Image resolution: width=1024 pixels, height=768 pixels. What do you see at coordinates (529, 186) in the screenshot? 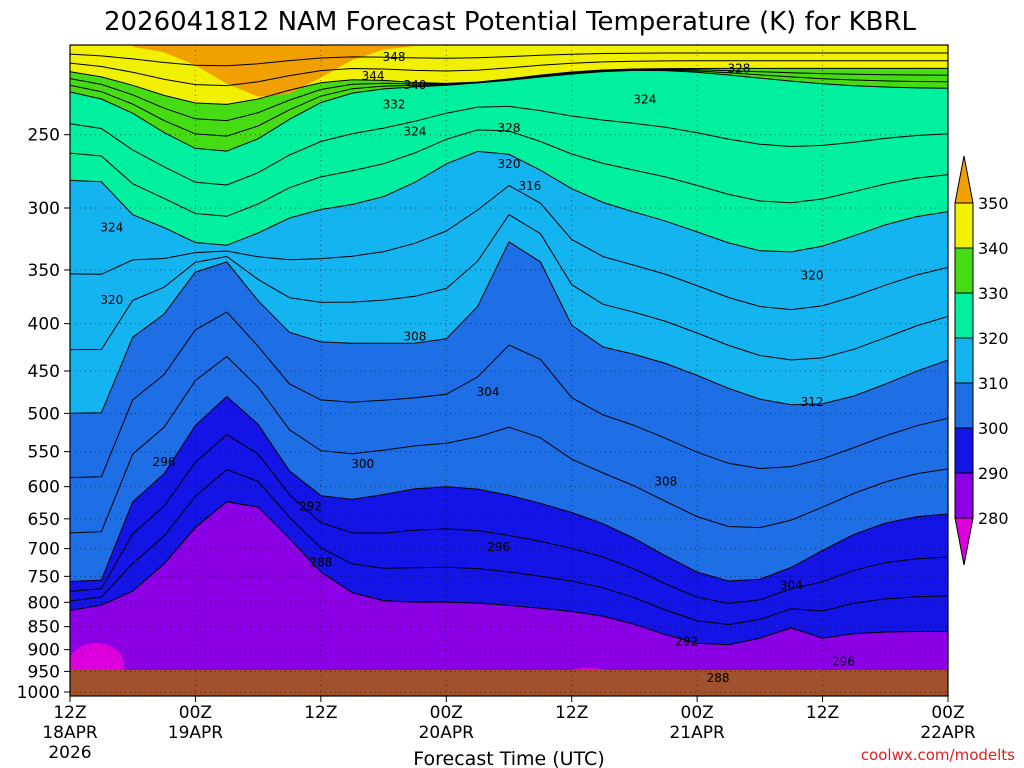
I see `contour-label: 316` at bounding box center [529, 186].